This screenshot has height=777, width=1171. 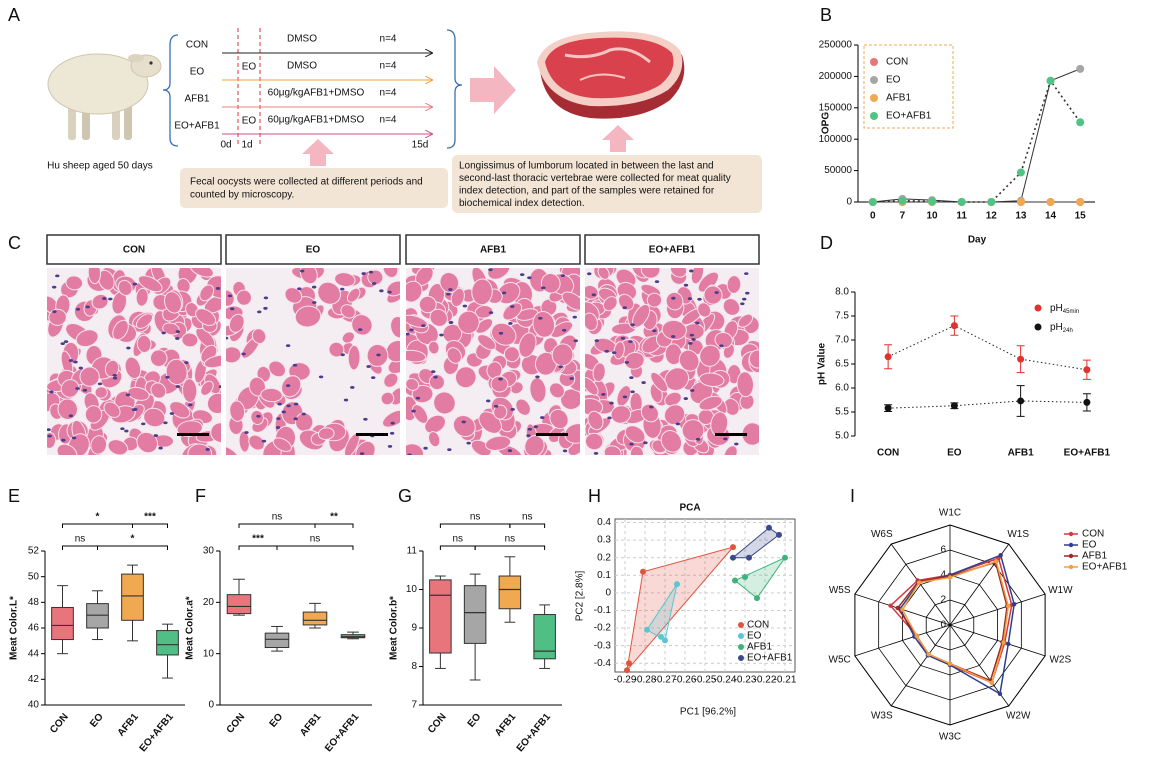 What do you see at coordinates (475, 720) in the screenshot?
I see `x-tick-label: EO` at bounding box center [475, 720].